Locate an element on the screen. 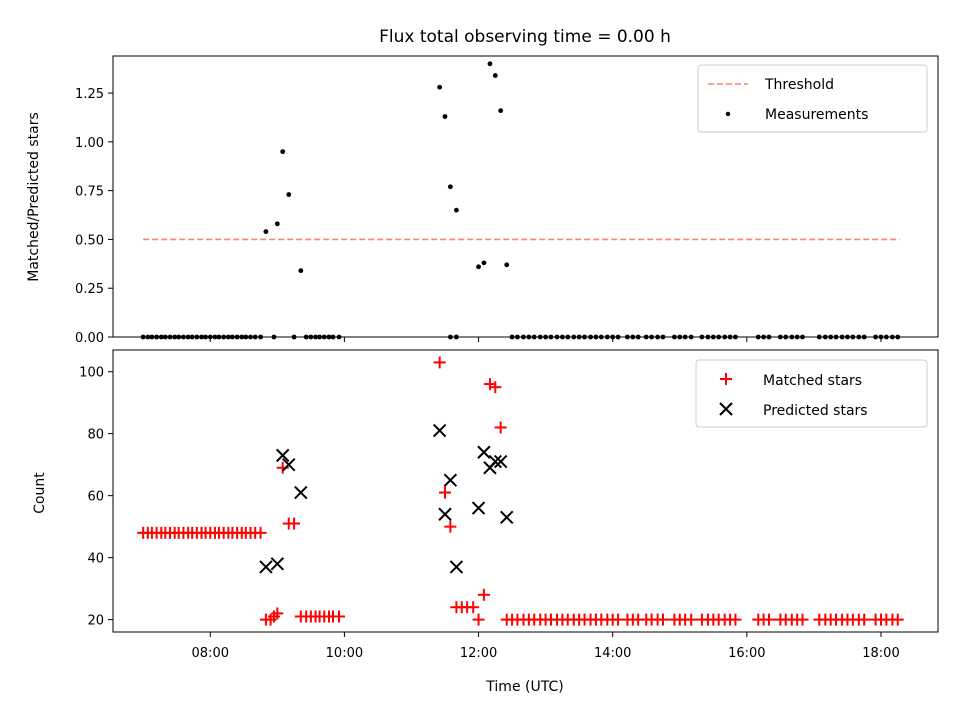  top-legend-box is located at coordinates (812, 98).